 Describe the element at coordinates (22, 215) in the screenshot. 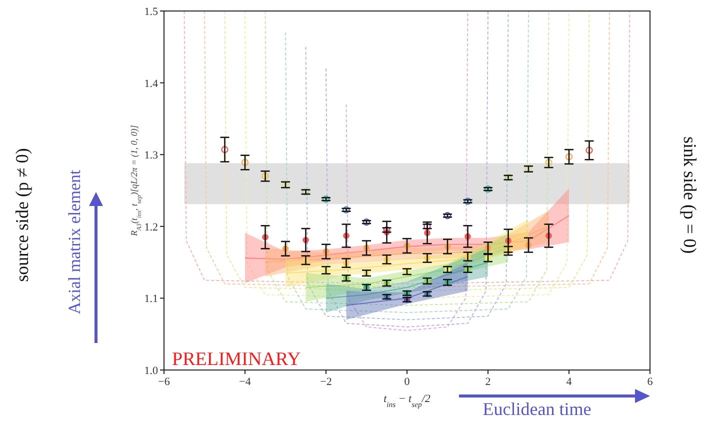

I see `source-note: source side (p ≠ 0)` at that location.